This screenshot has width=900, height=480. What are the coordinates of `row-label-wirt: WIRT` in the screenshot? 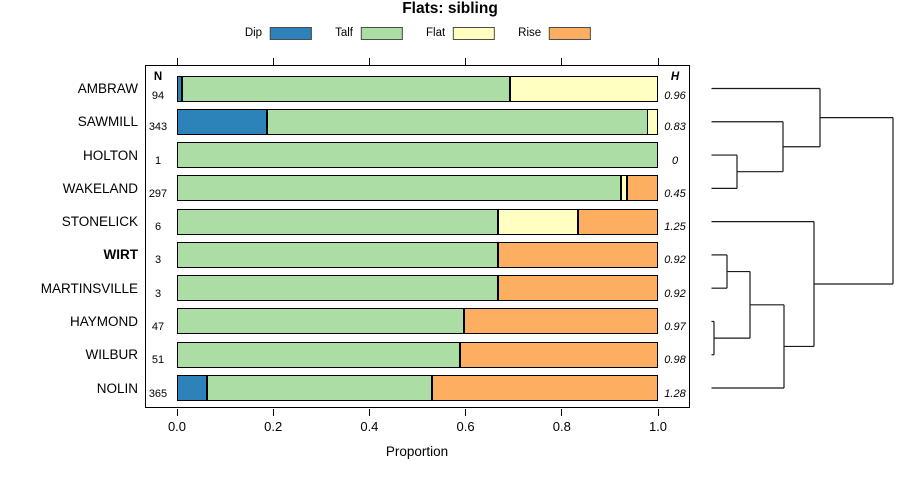 It's located at (121, 255).